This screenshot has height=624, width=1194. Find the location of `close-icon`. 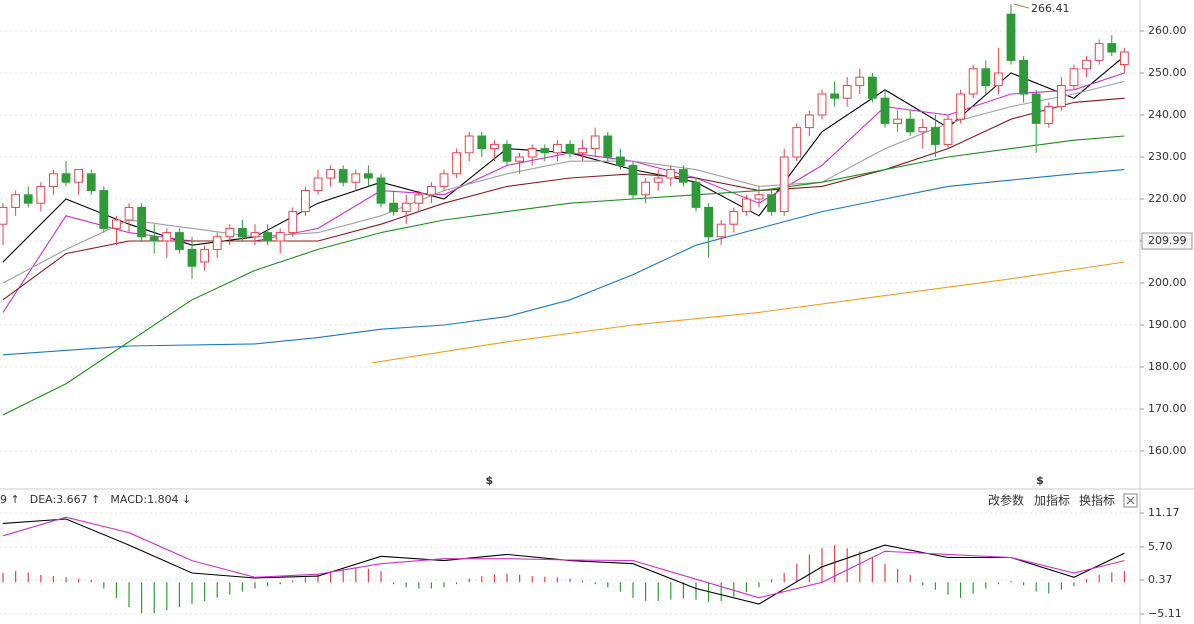

close-icon is located at coordinates (1130, 500).